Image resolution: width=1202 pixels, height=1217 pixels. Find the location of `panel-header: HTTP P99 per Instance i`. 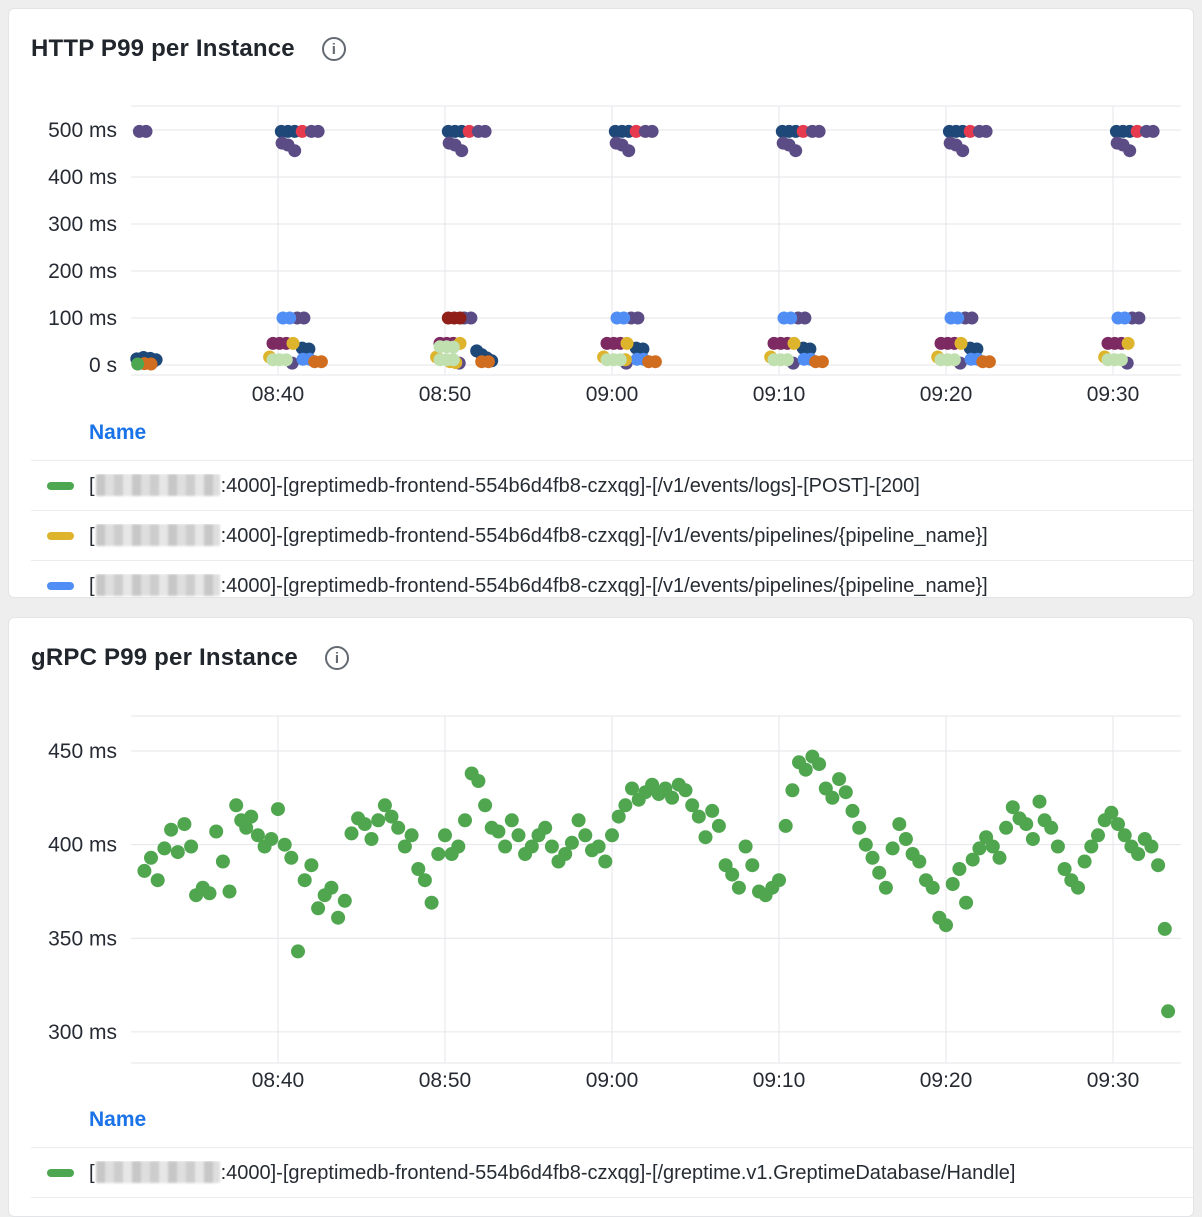

panel-header: HTTP P99 per Instance i is located at coordinates (188, 49).